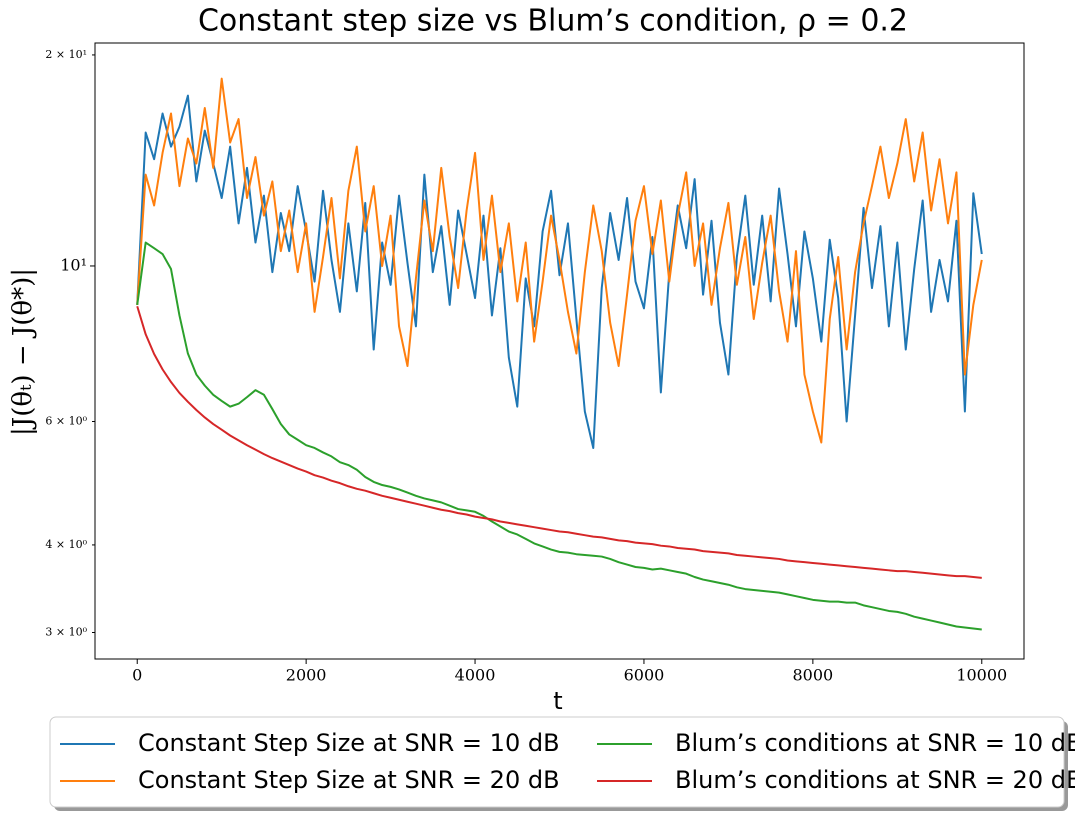  What do you see at coordinates (66, 54) in the screenshot?
I see `y-tick-label: 2 × 10¹` at bounding box center [66, 54].